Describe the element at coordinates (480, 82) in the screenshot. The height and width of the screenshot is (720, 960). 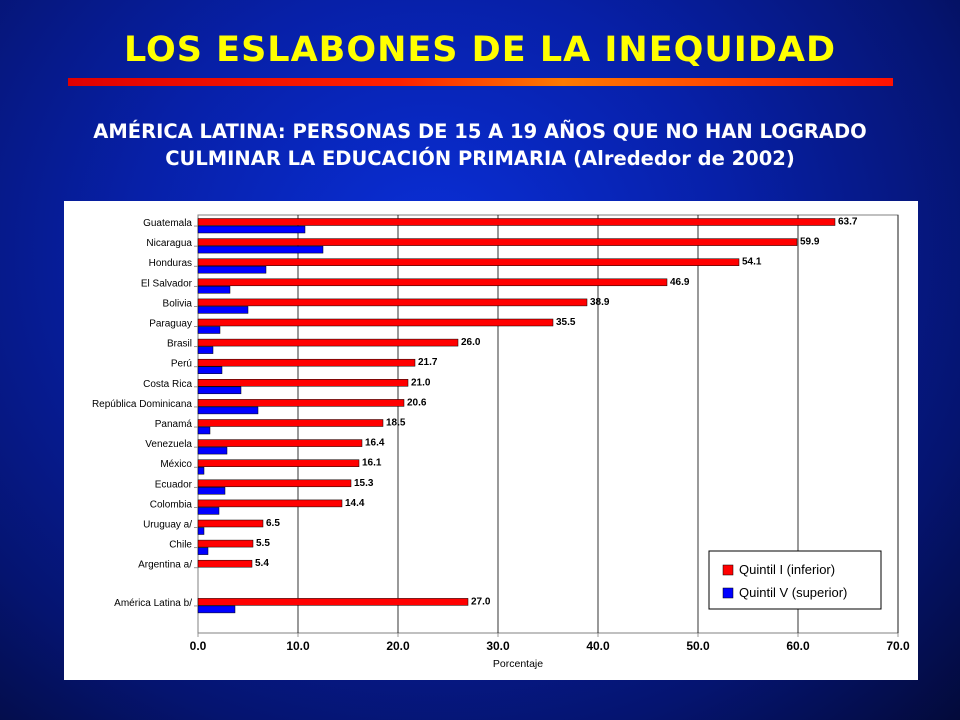
I see `title-underline` at that location.